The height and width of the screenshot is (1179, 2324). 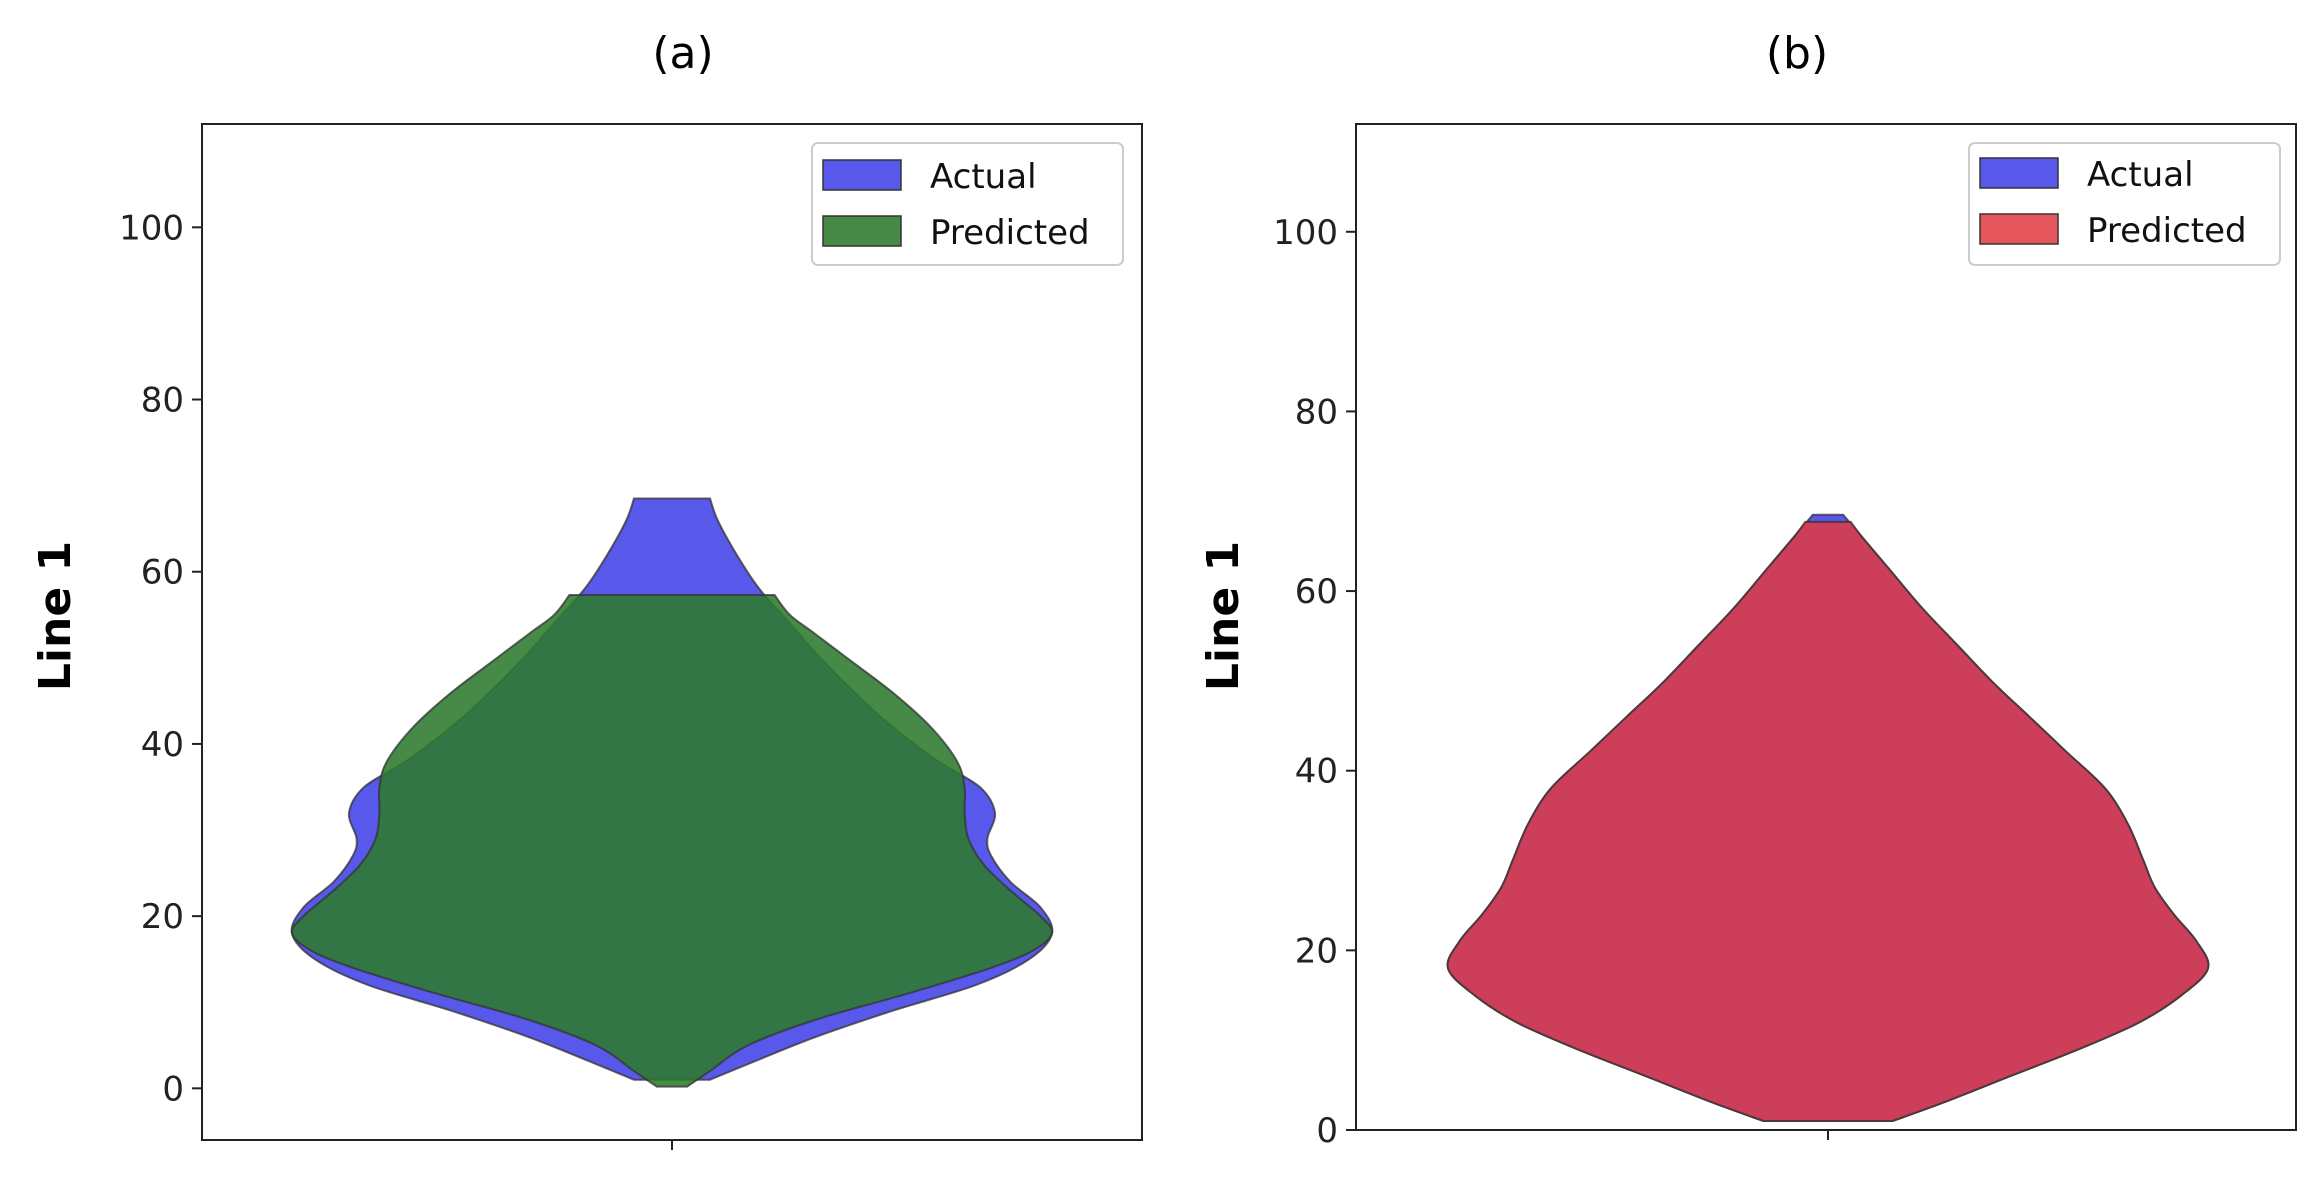 I want to click on violin-predicted, so click(x=672, y=841).